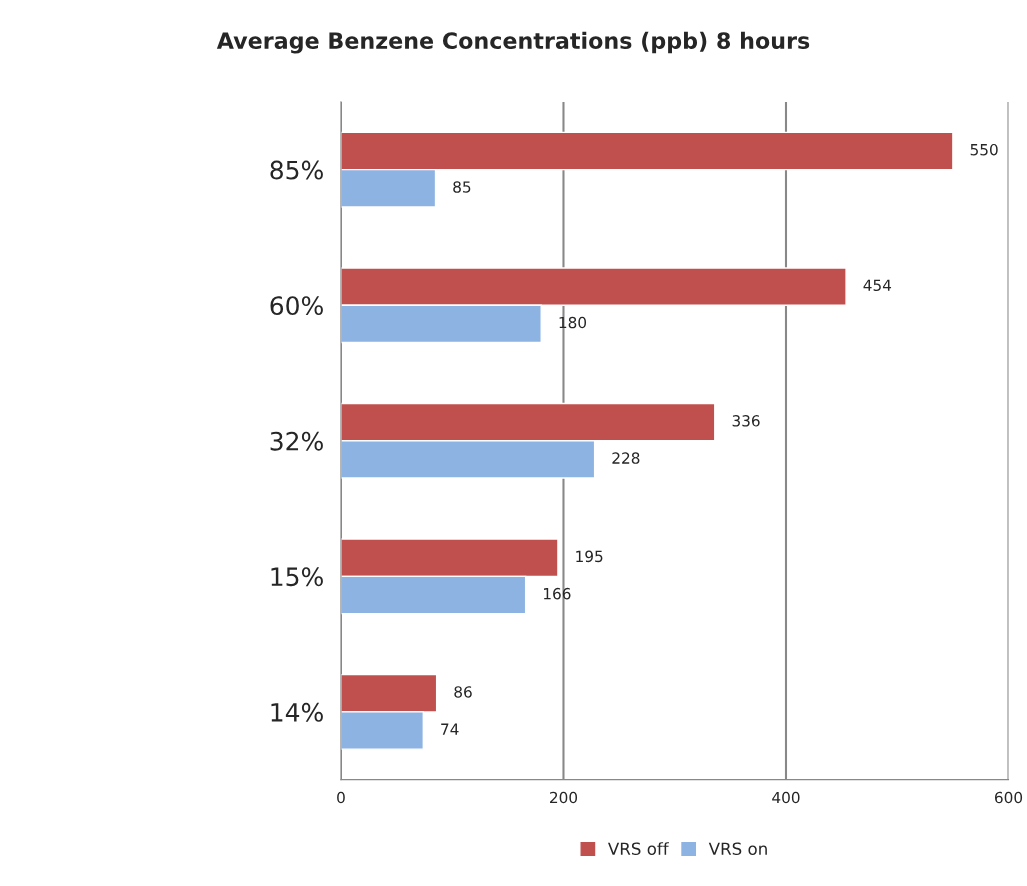 Image resolution: width=1027 pixels, height=886 pixels. Describe the element at coordinates (984, 149) in the screenshot. I see `data-label: 550` at that location.